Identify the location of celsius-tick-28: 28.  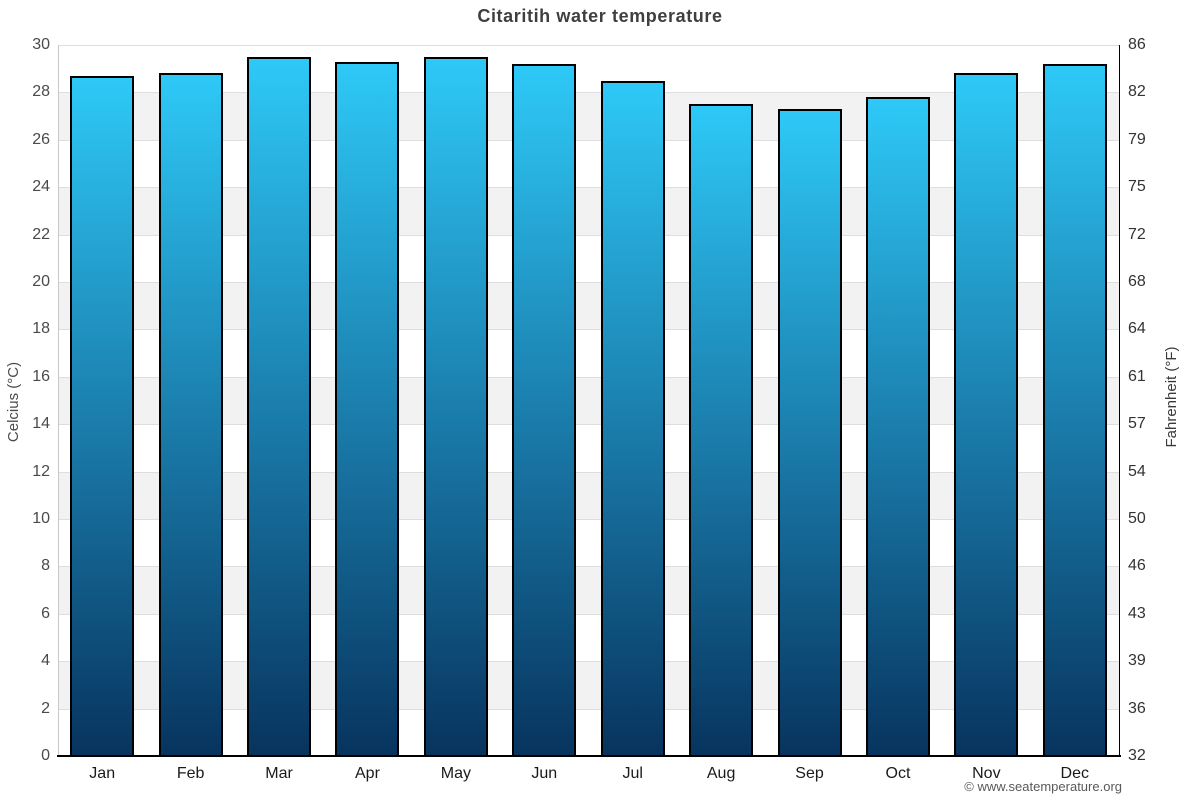
(41, 92).